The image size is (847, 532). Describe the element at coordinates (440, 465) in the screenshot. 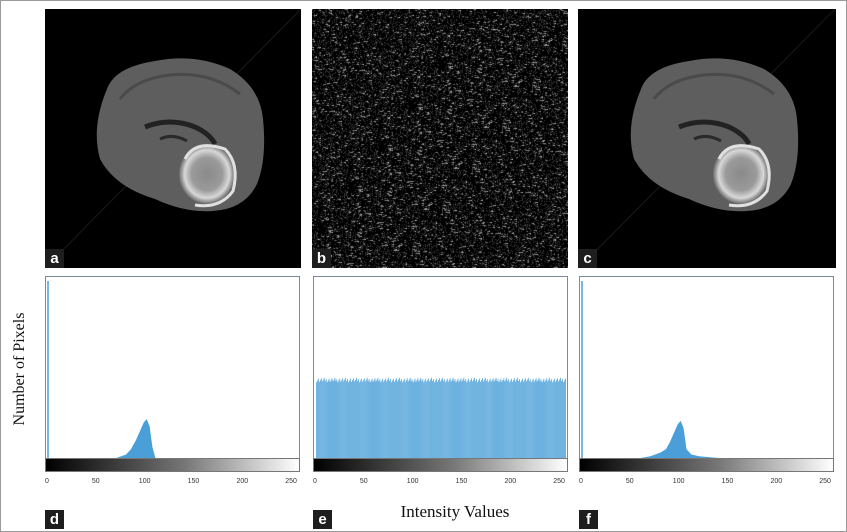

I see `intensity-colorbar-e` at that location.